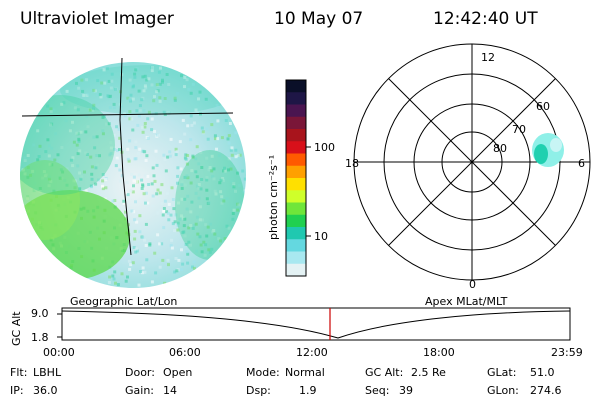 This screenshot has width=600, height=404. What do you see at coordinates (500, 148) in the screenshot?
I see `mlat-label-80: 80` at bounding box center [500, 148].